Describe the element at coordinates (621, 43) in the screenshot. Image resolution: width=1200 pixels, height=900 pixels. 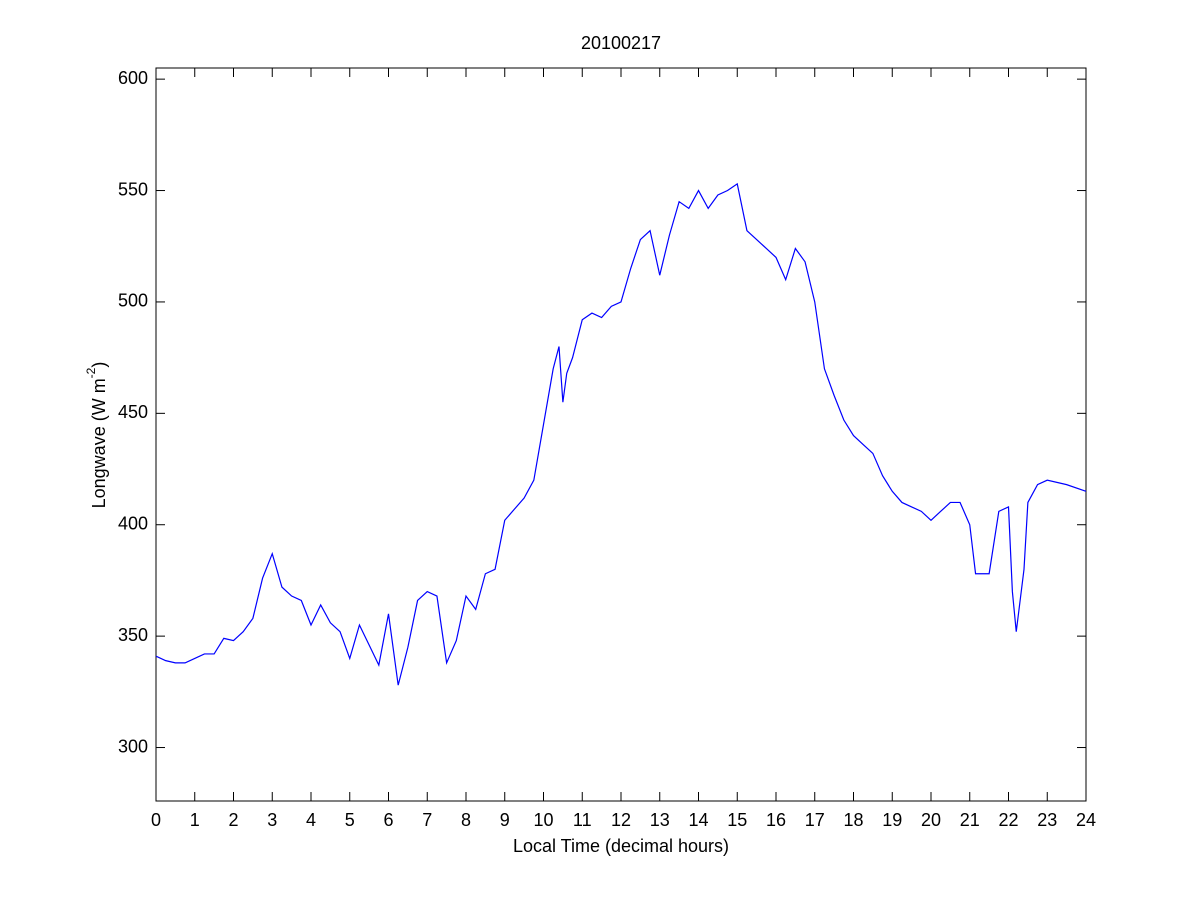
I see `chart-title: 20100217` at that location.